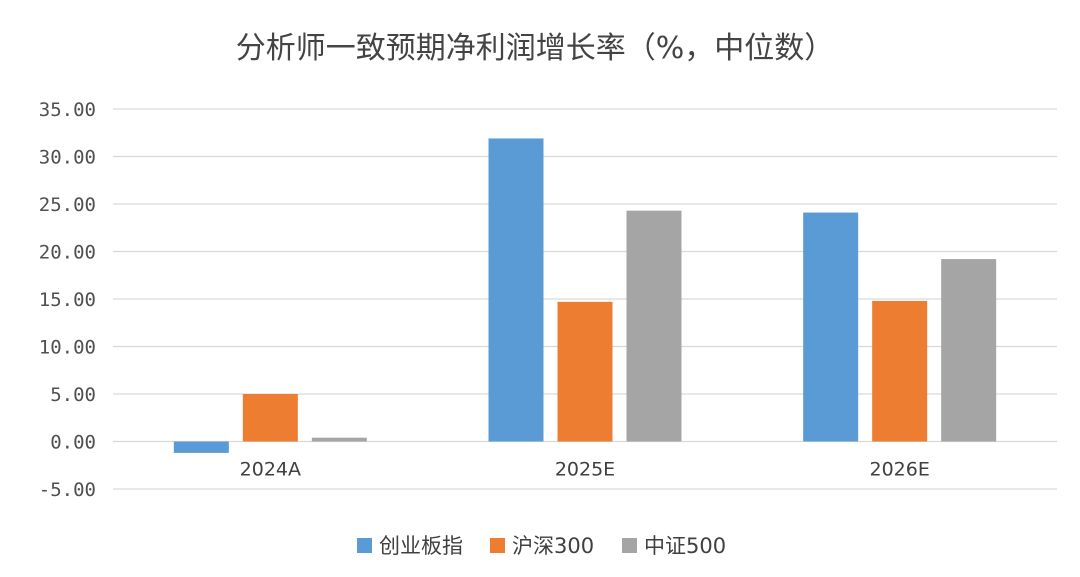  I want to click on y-tick-label: -5.00, so click(67, 490).